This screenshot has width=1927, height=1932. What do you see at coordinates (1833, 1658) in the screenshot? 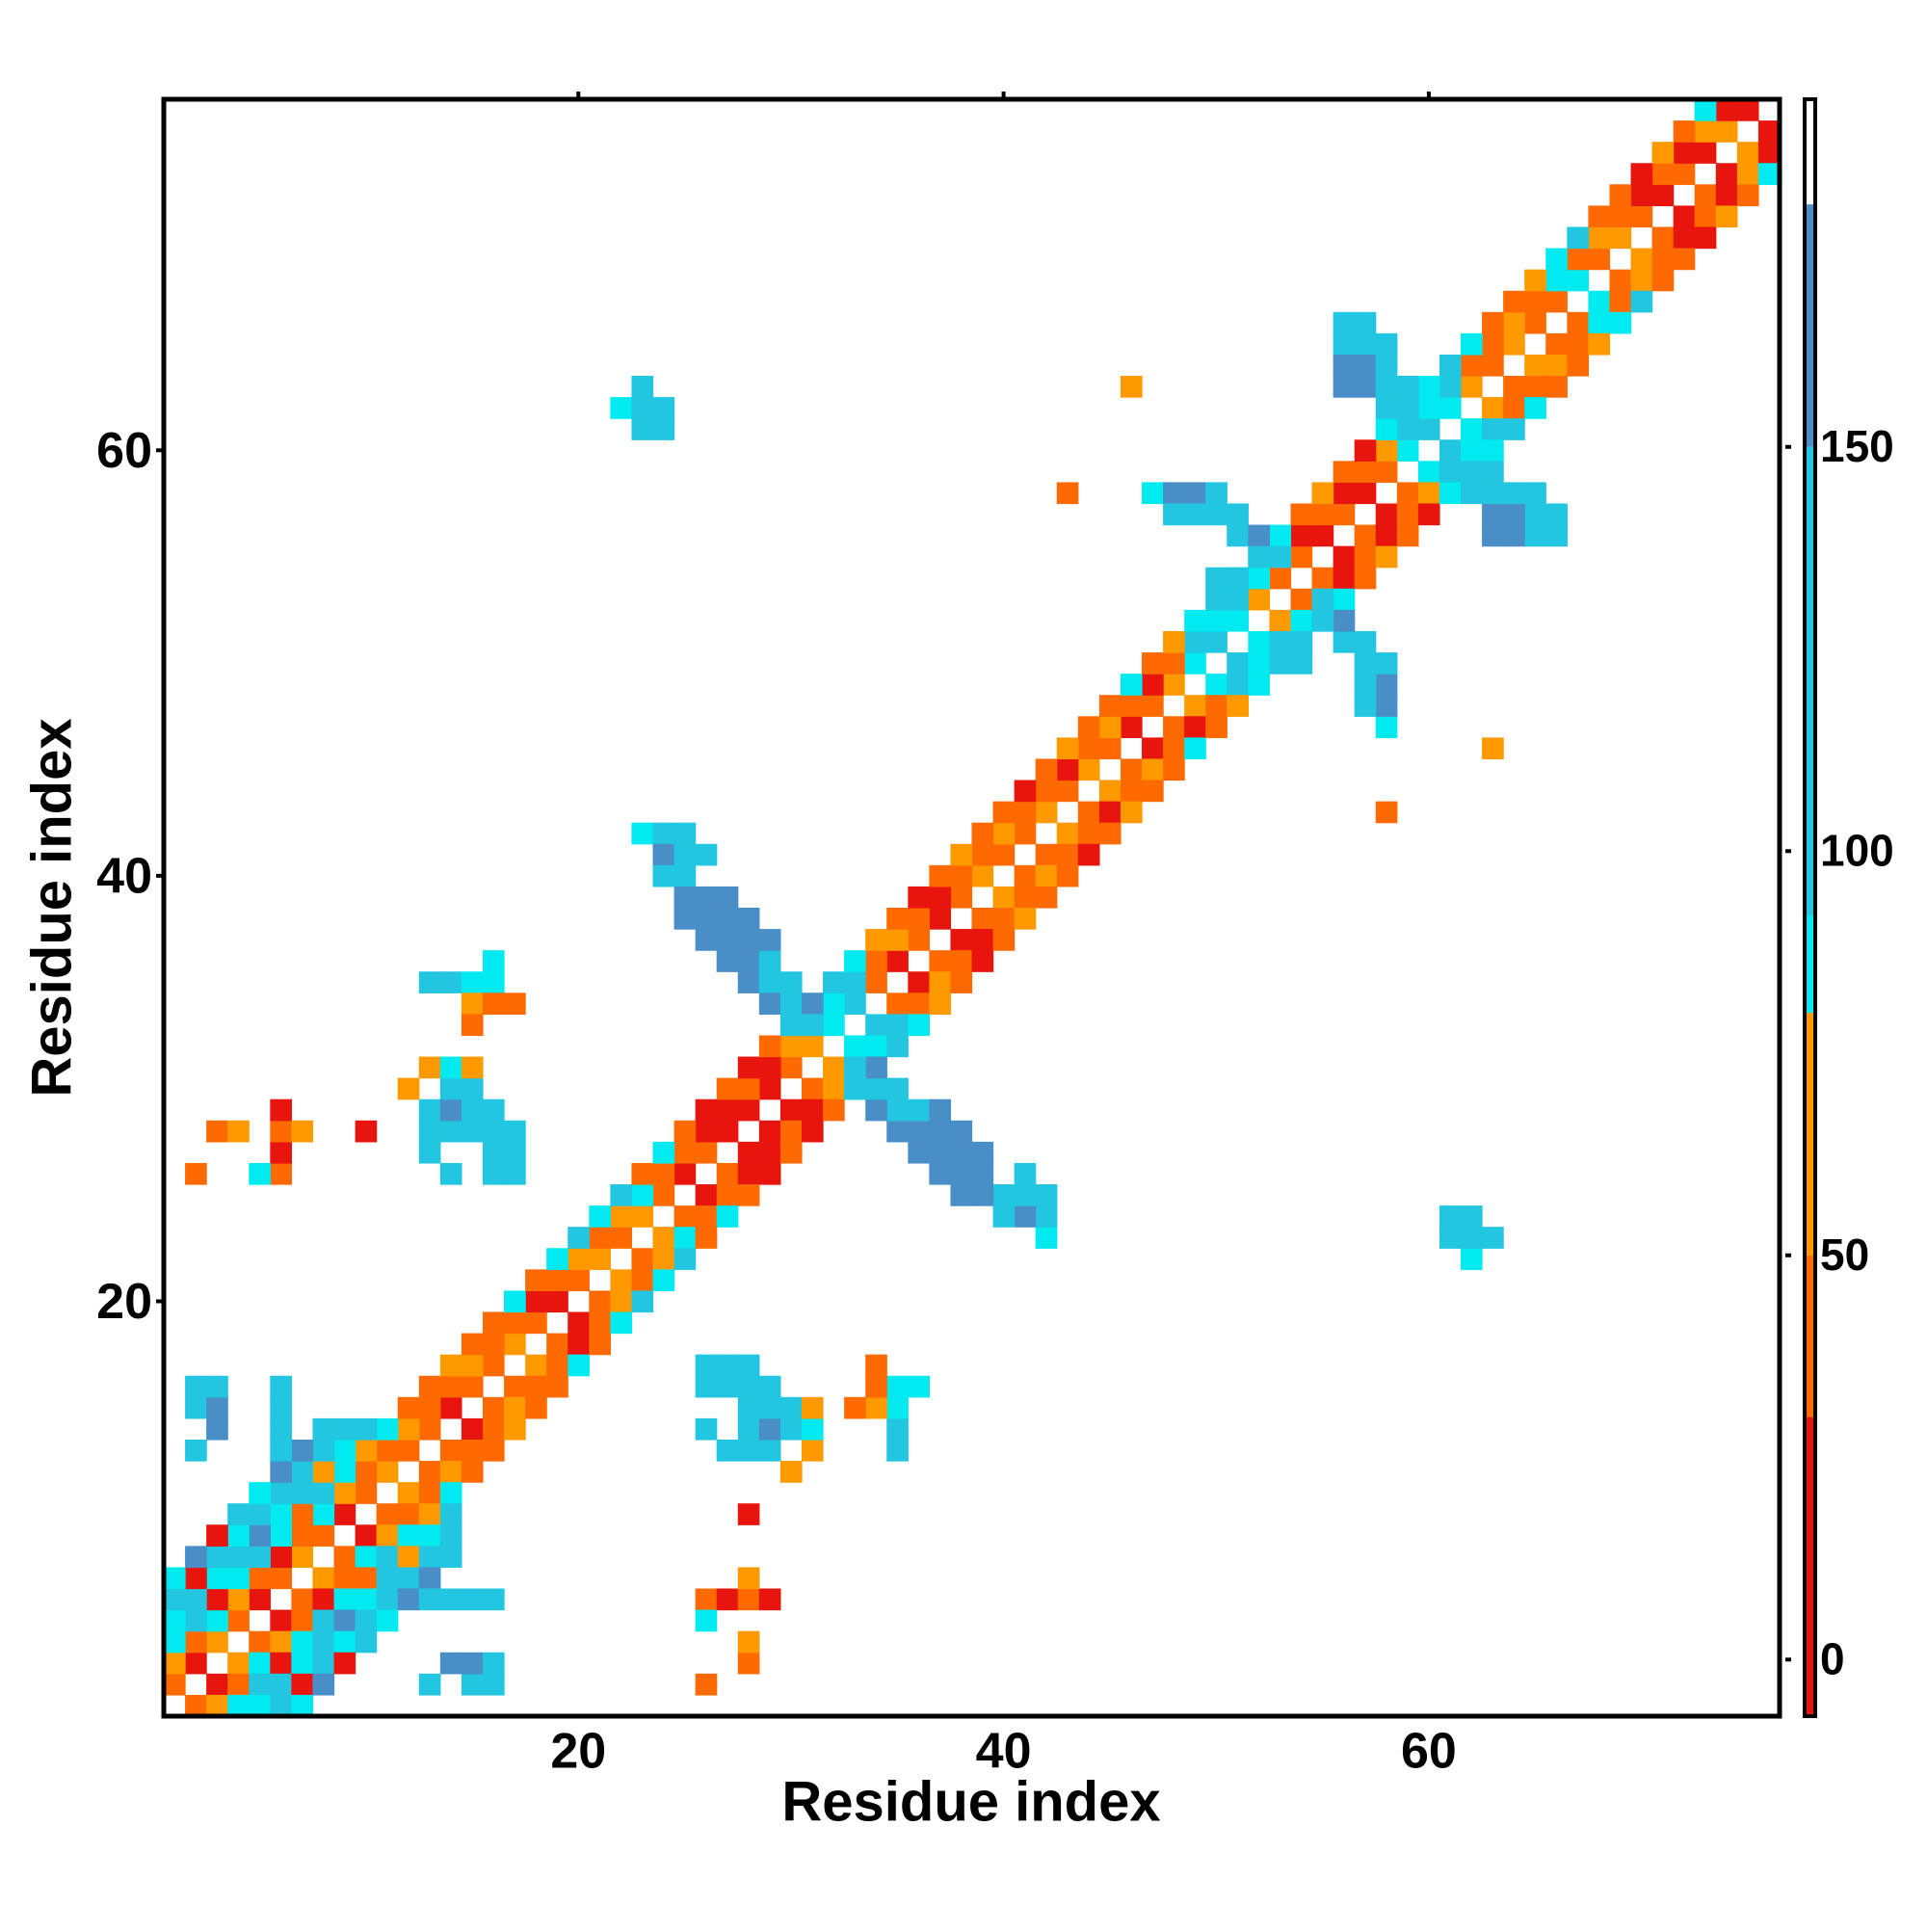
I see `colorbar-tick-label: 0` at bounding box center [1833, 1658].